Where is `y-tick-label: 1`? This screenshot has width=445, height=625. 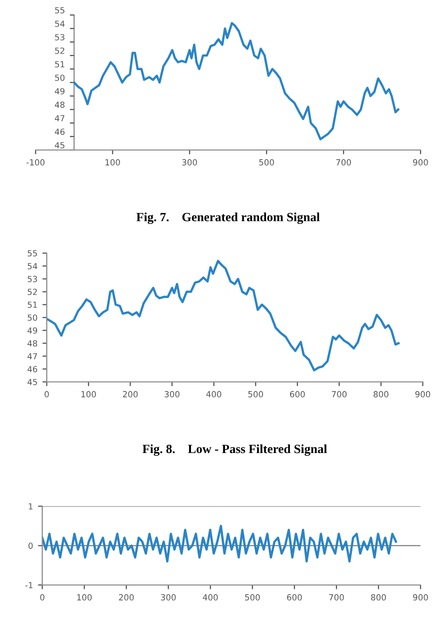 y-tick-label: 1 is located at coordinates (30, 506).